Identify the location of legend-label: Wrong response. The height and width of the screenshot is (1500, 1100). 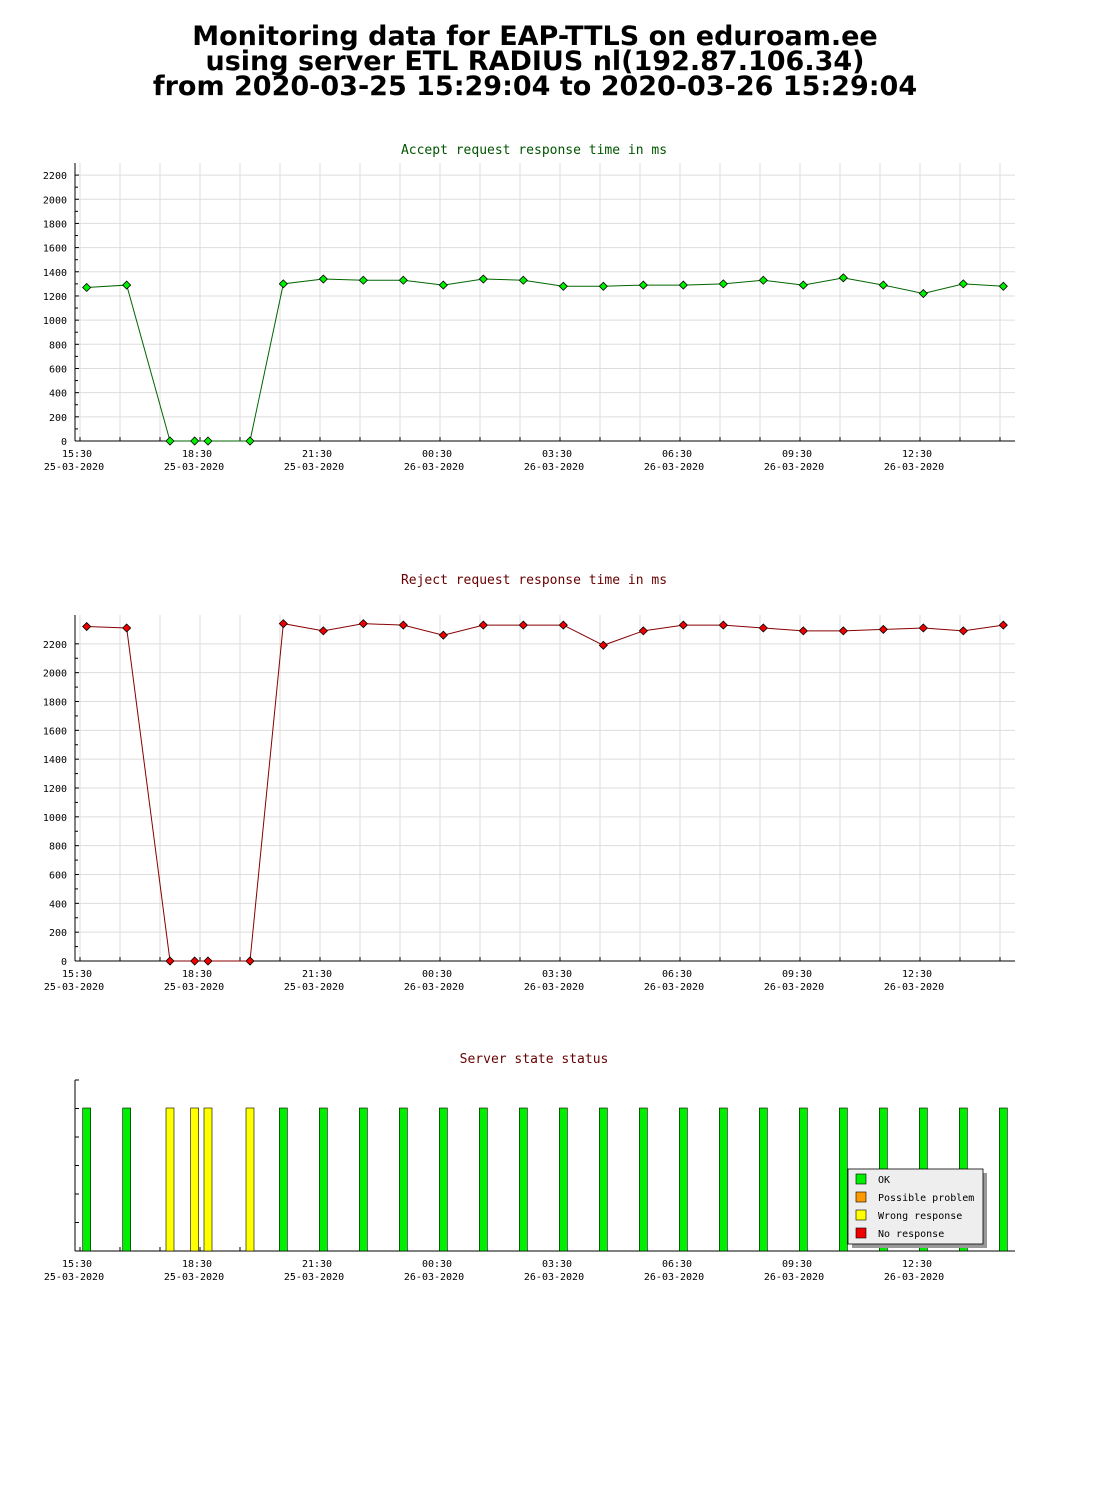
(920, 1216).